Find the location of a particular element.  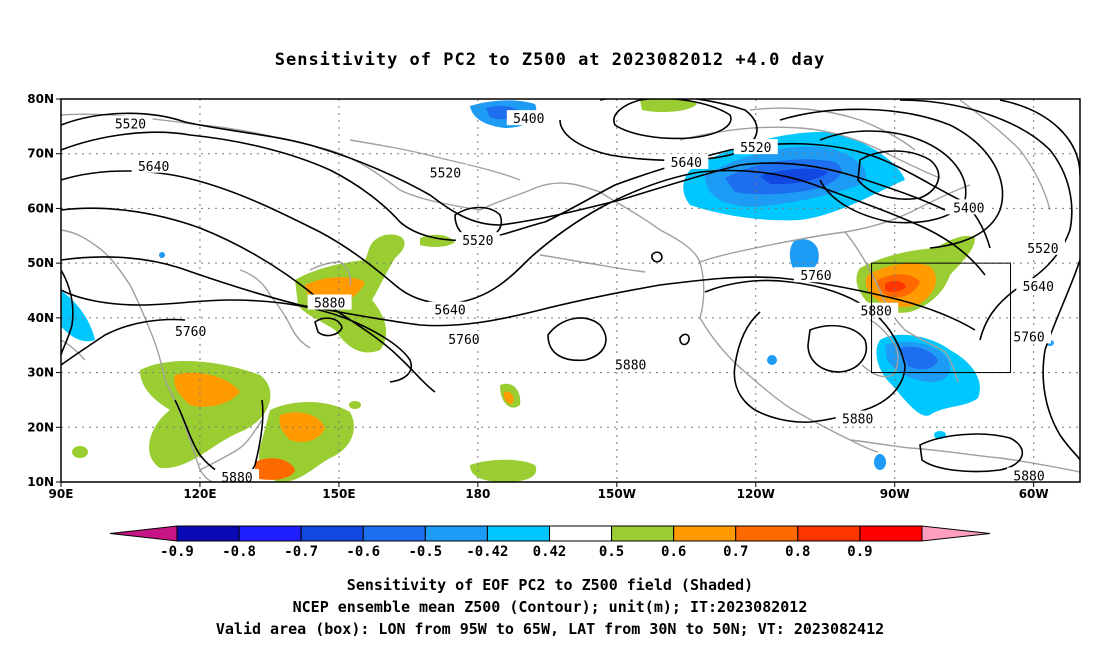

lon-tick-label: 90E is located at coordinates (61, 494).